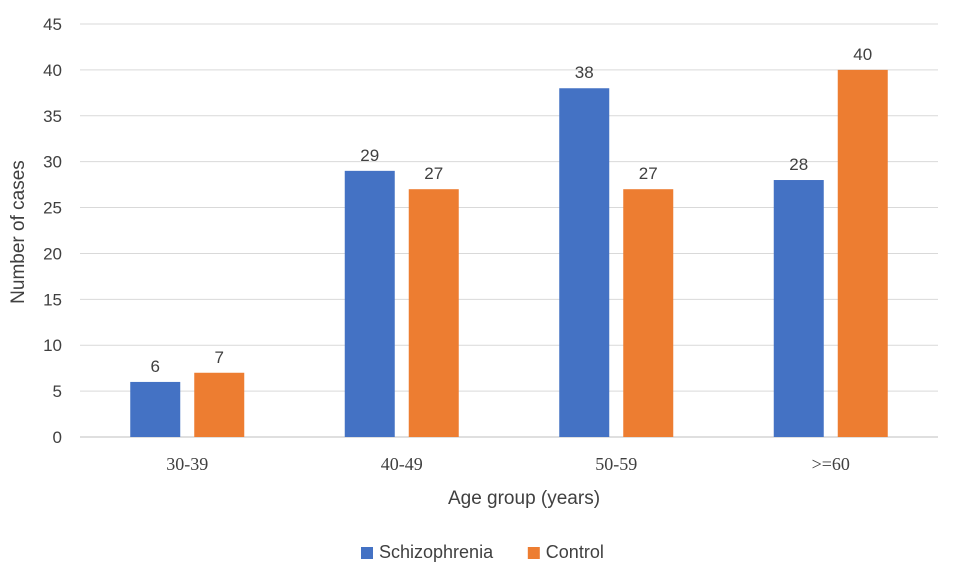 Image resolution: width=956 pixels, height=567 pixels. I want to click on y-axis-ticks: 0 5 10 15 20 25 30 35 40 45, so click(52, 231).